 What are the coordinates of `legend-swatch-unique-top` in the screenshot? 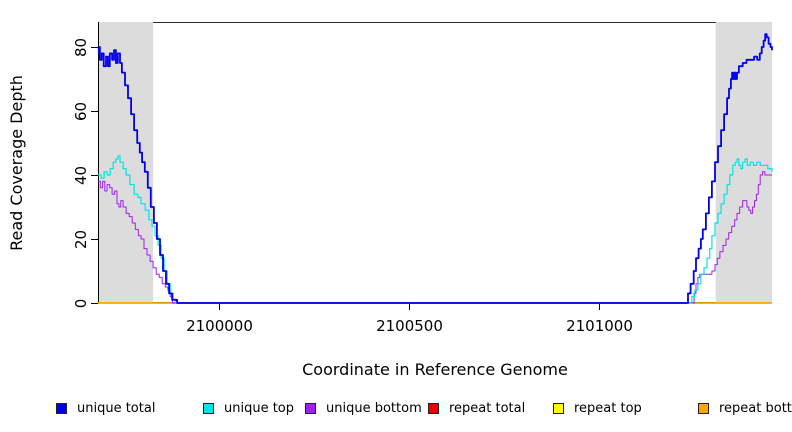 It's located at (208, 408).